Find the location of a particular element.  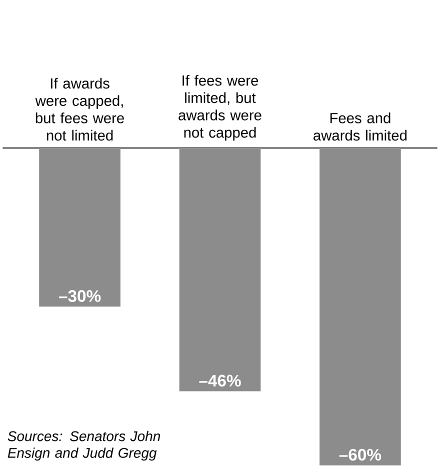

data-label: –46% is located at coordinates (220, 380).